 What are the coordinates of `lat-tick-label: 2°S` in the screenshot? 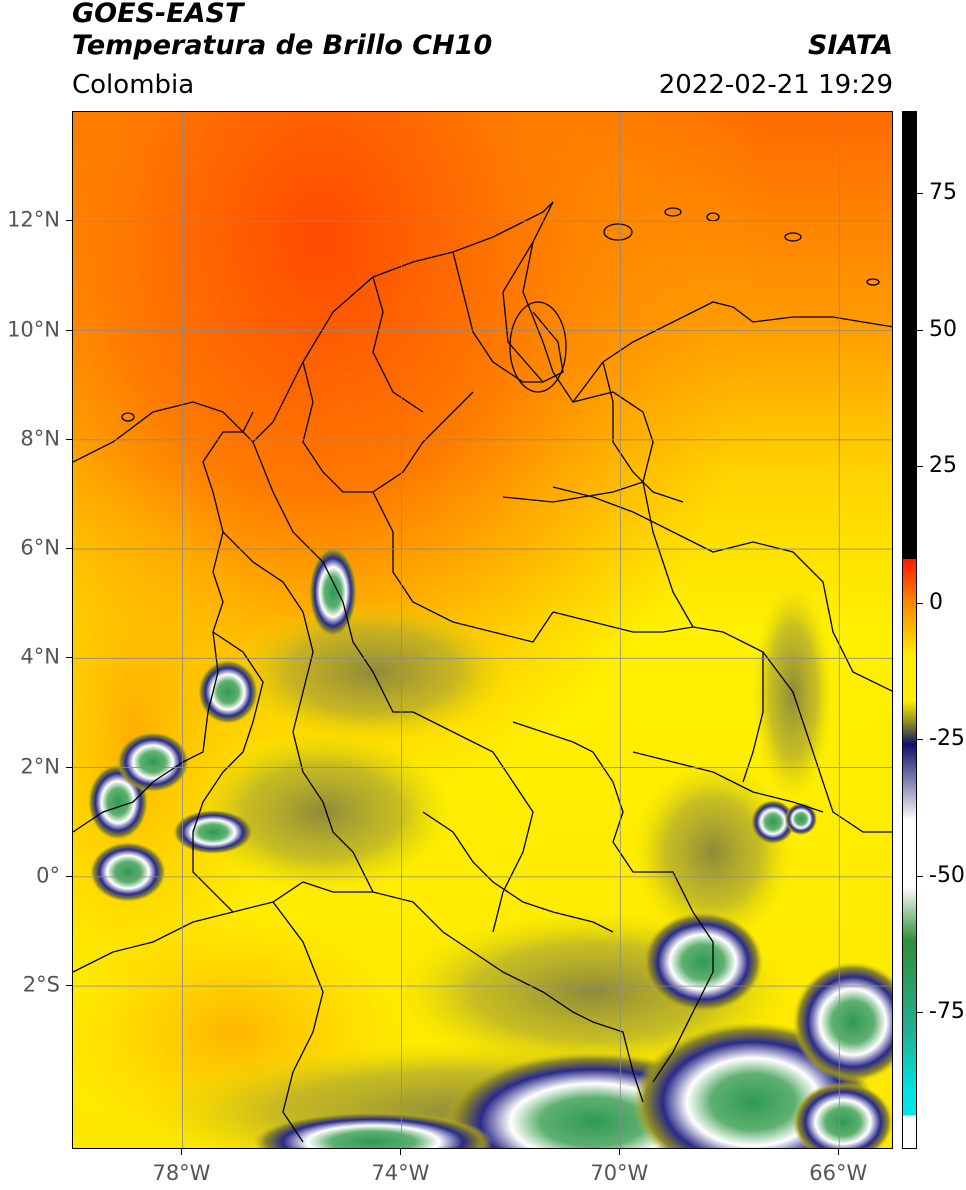 It's located at (41, 984).